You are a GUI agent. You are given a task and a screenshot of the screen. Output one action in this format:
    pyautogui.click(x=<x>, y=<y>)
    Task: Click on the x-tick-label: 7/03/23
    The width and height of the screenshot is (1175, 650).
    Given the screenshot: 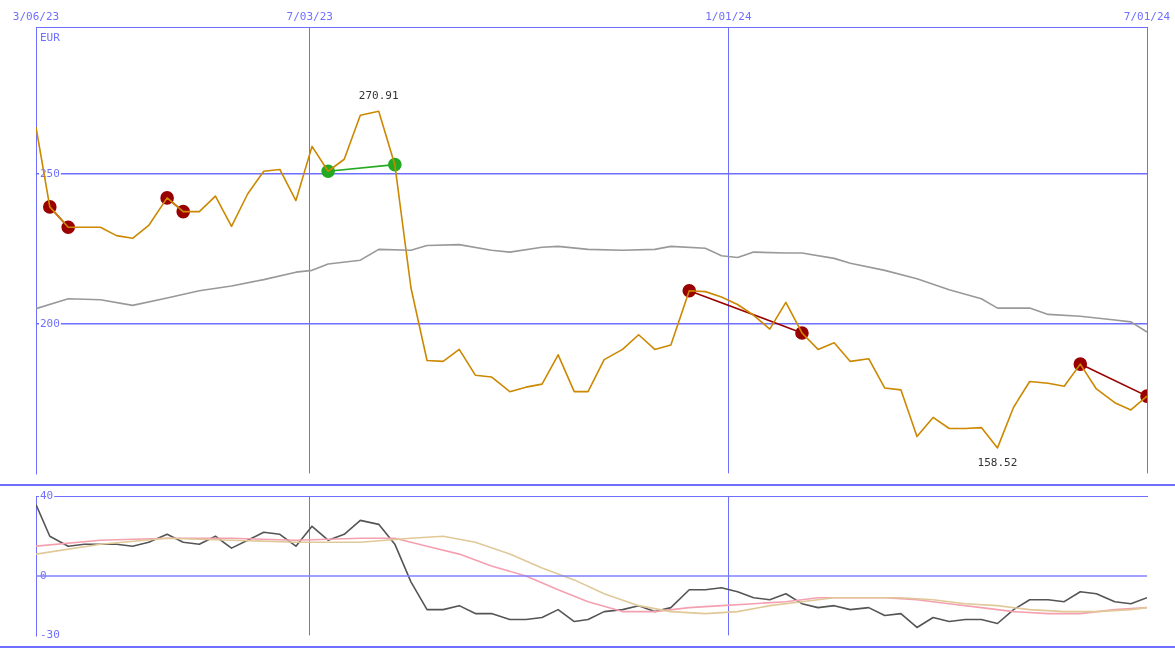 What is the action you would take?
    pyautogui.click(x=309, y=17)
    